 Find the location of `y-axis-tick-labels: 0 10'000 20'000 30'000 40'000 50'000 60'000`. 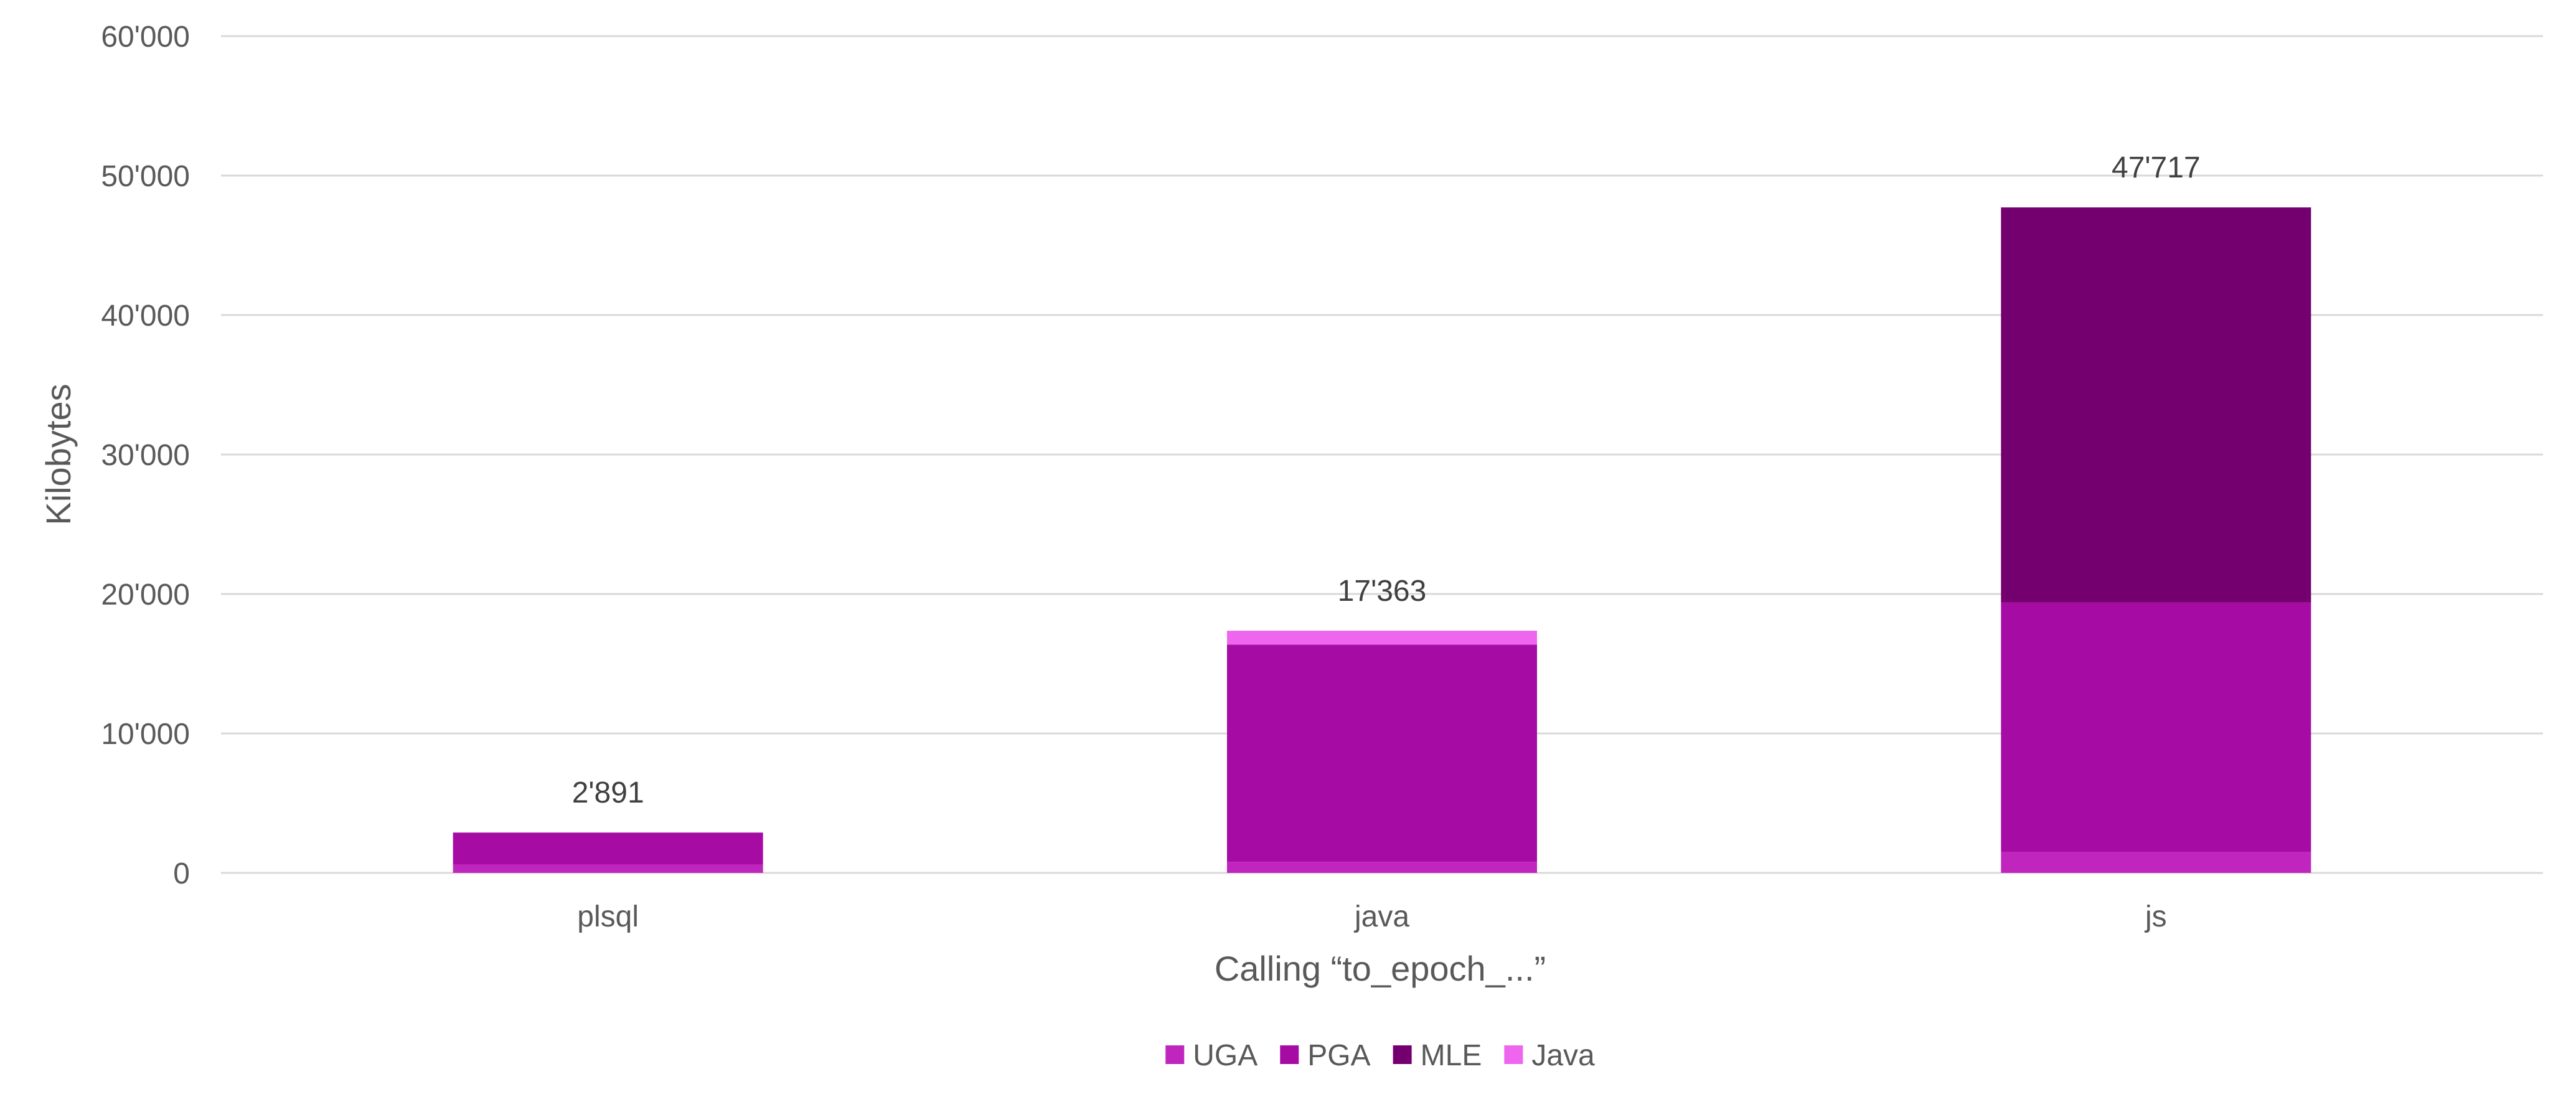

y-axis-tick-labels: 0 10'000 20'000 30'000 40'000 50'000 60'000 is located at coordinates (145, 455).